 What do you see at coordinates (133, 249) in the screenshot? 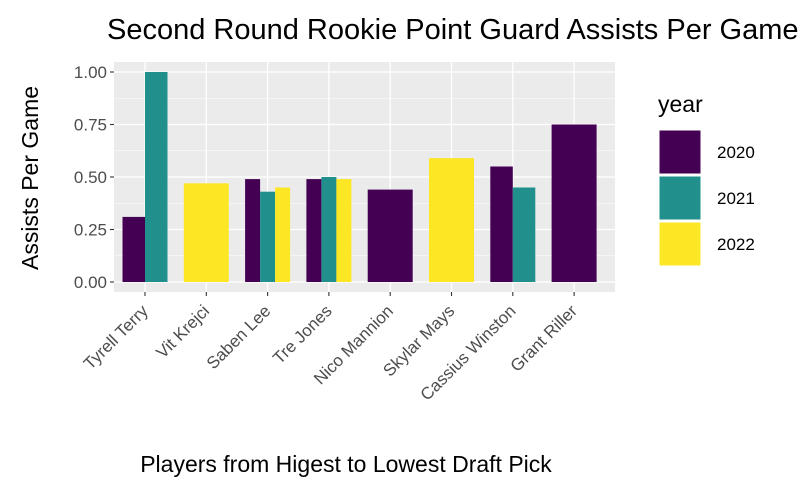
I see `bar-tyrell-terry-2020` at bounding box center [133, 249].